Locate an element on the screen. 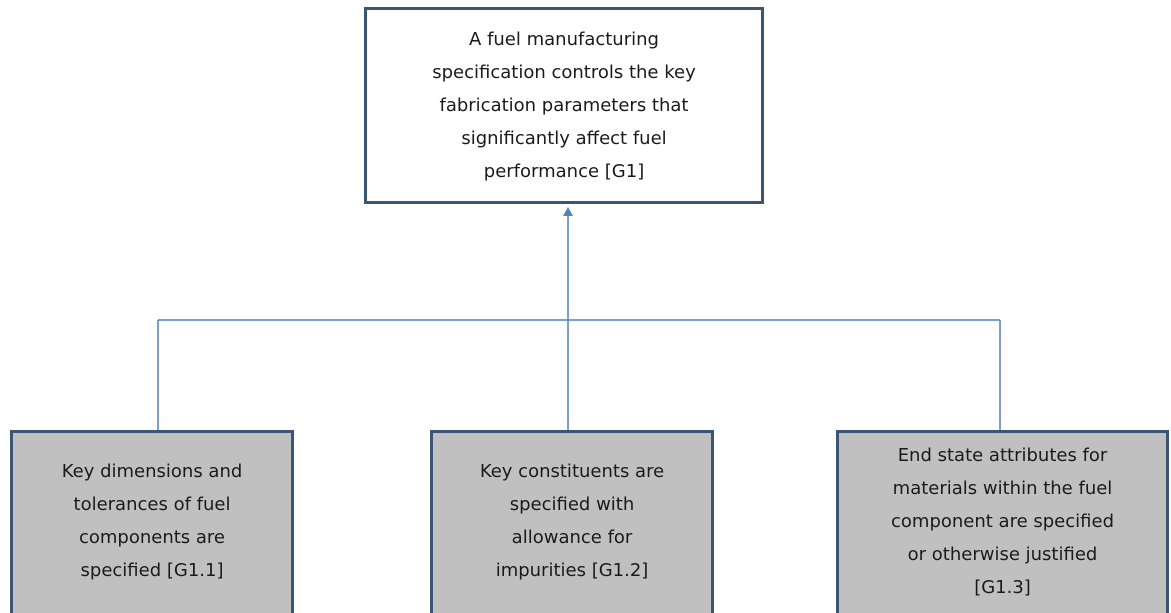  node-text: A fuel manufacturing is located at coordinates (564, 39).